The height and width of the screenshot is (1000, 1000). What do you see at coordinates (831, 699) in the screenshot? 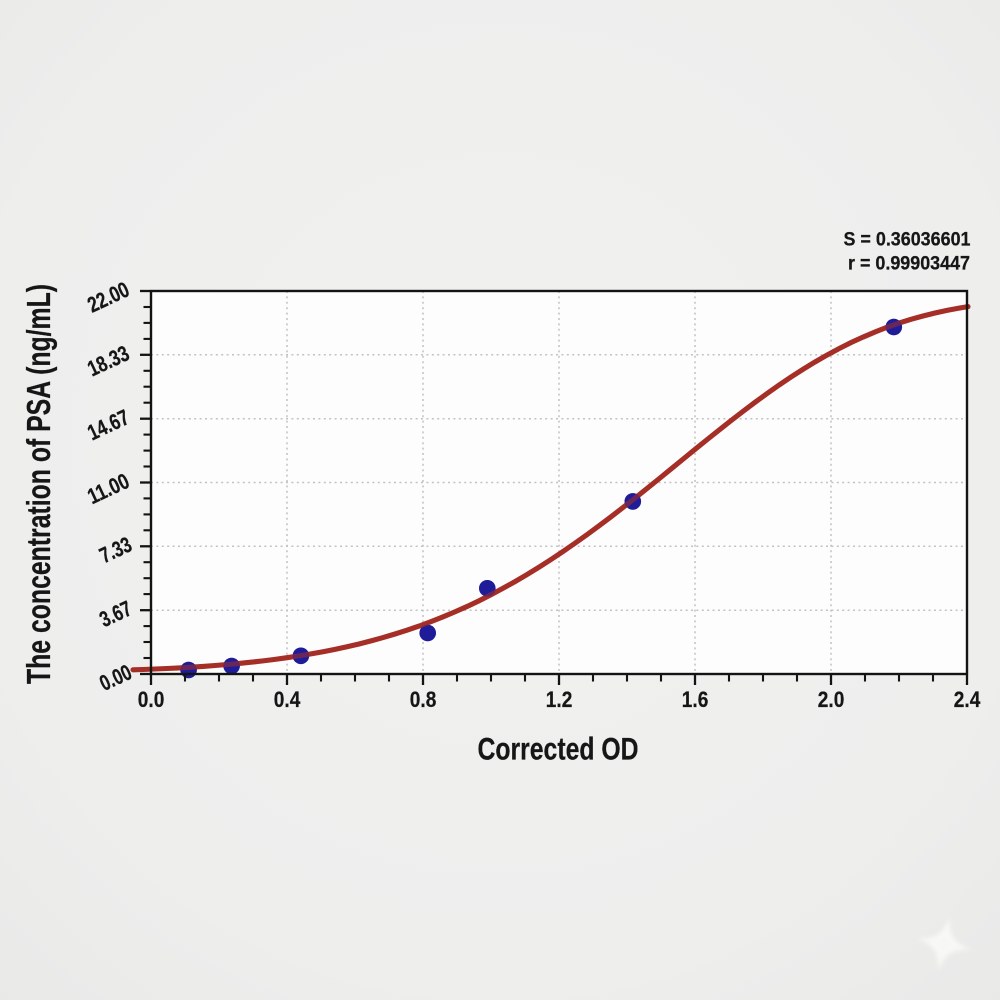
I see `svg-text: 2.0` at bounding box center [831, 699].